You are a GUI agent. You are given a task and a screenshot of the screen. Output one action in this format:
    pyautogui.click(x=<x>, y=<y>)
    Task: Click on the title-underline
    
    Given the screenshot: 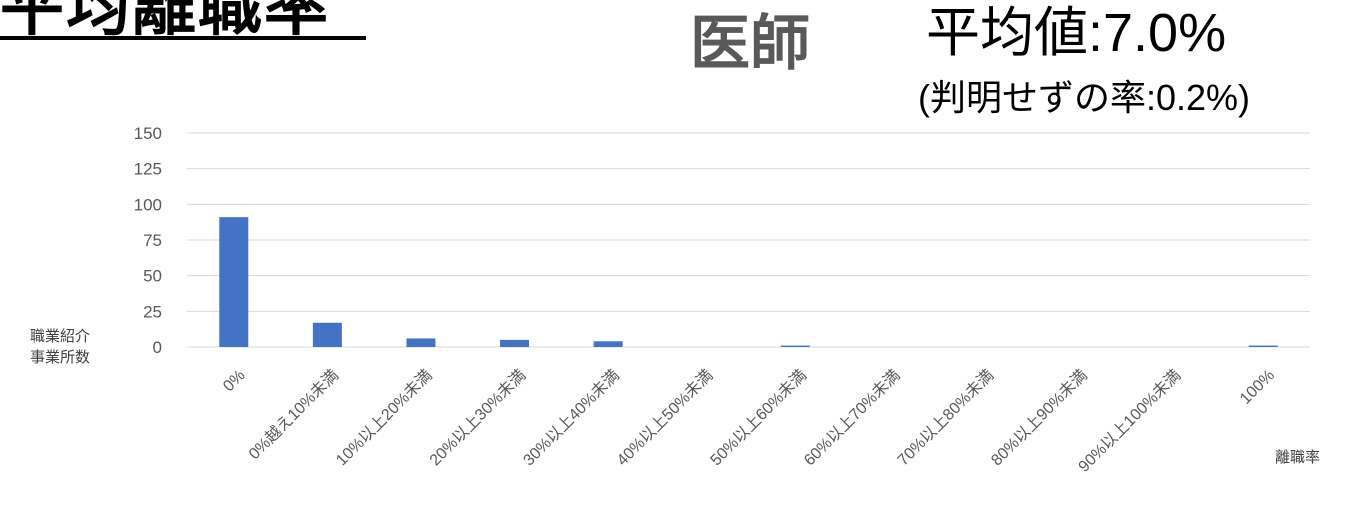 What is the action you would take?
    pyautogui.click(x=183, y=38)
    